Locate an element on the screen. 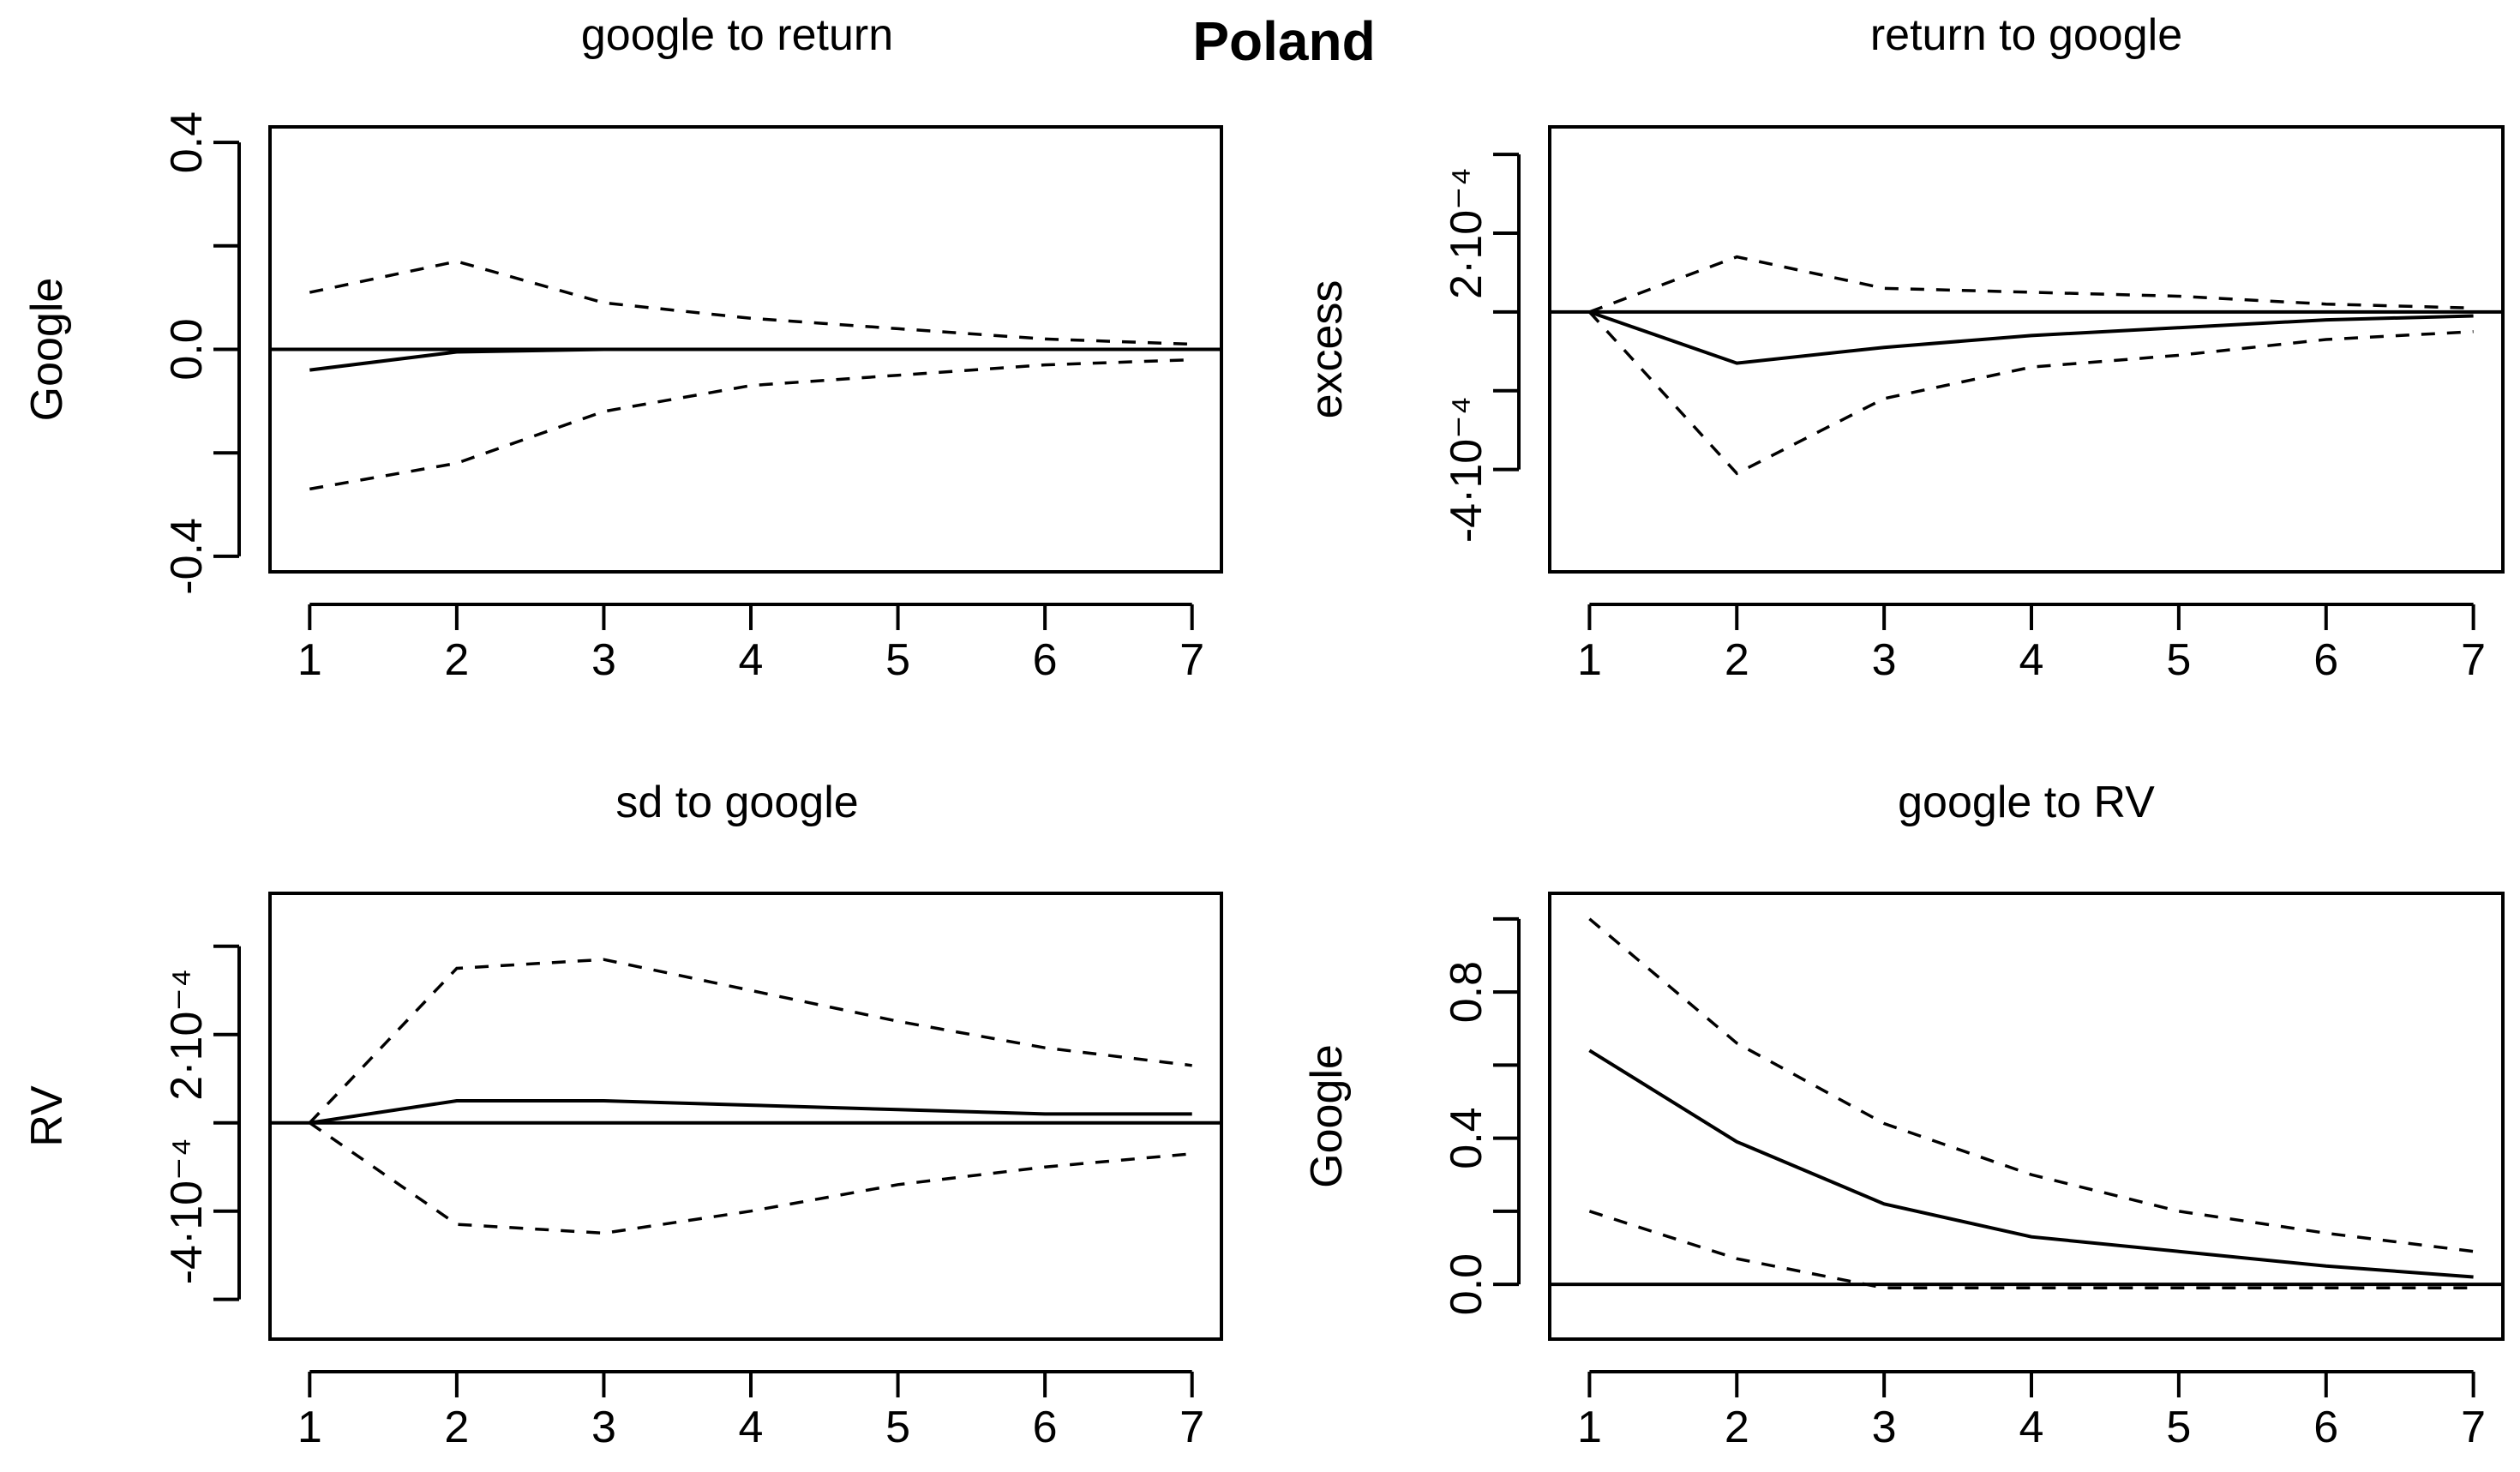 This screenshot has width=2520, height=1472. y-tick-label: 0.8 is located at coordinates (1466, 992).